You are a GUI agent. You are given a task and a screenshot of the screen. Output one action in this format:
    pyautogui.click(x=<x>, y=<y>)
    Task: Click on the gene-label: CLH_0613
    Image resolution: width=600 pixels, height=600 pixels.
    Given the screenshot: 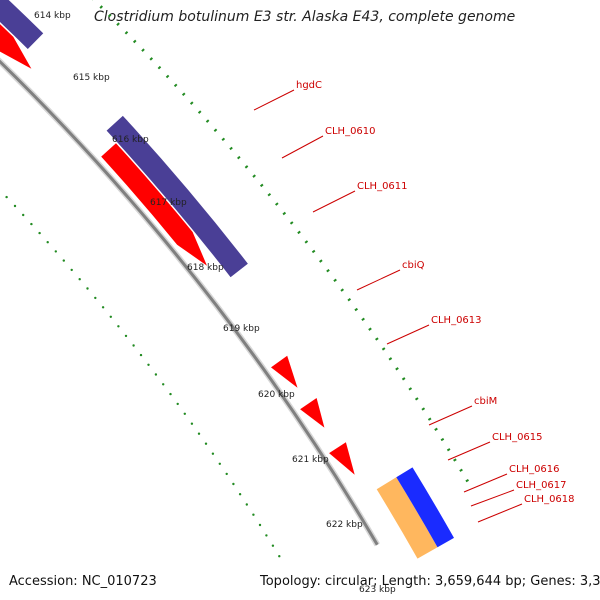 What is the action you would take?
    pyautogui.click(x=456, y=320)
    